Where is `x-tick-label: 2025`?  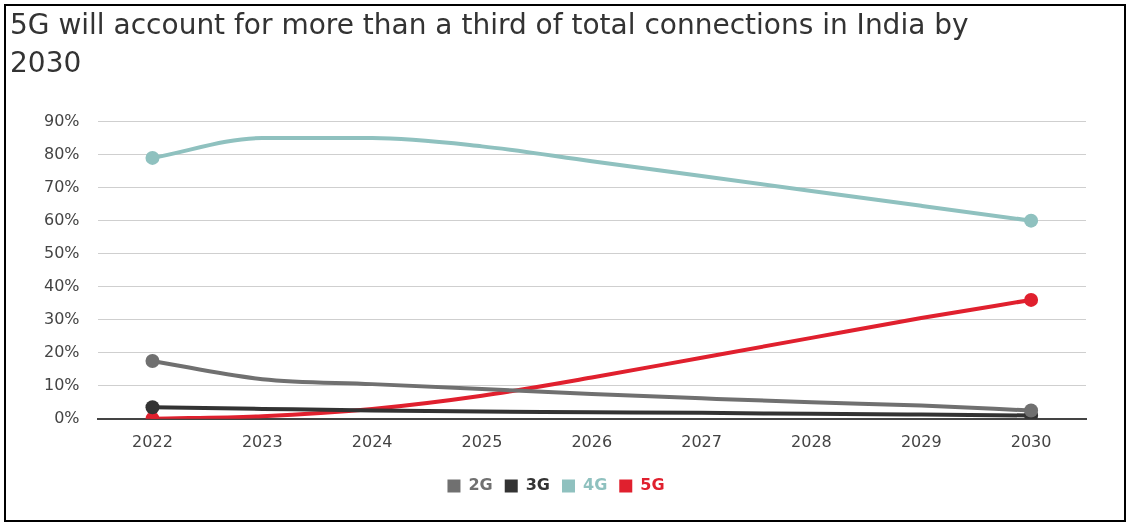
x-tick-label: 2025 is located at coordinates (482, 441).